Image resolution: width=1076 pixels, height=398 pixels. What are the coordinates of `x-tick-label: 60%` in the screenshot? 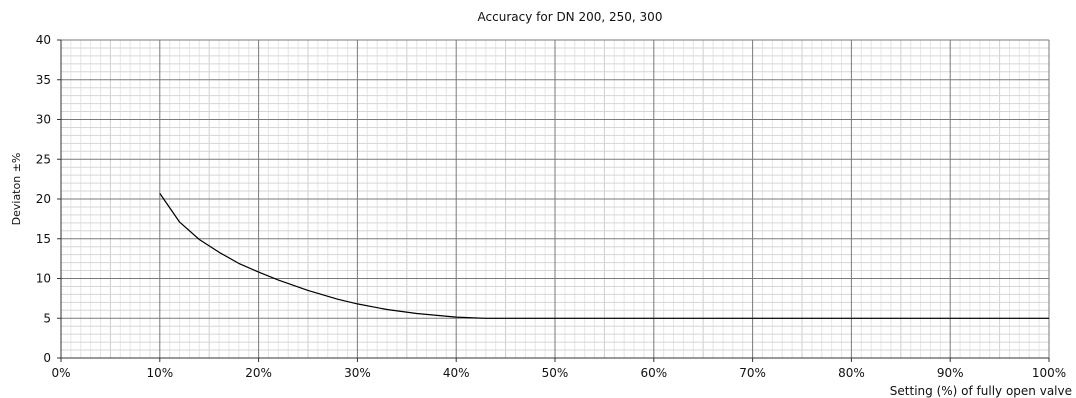 It's located at (653, 373).